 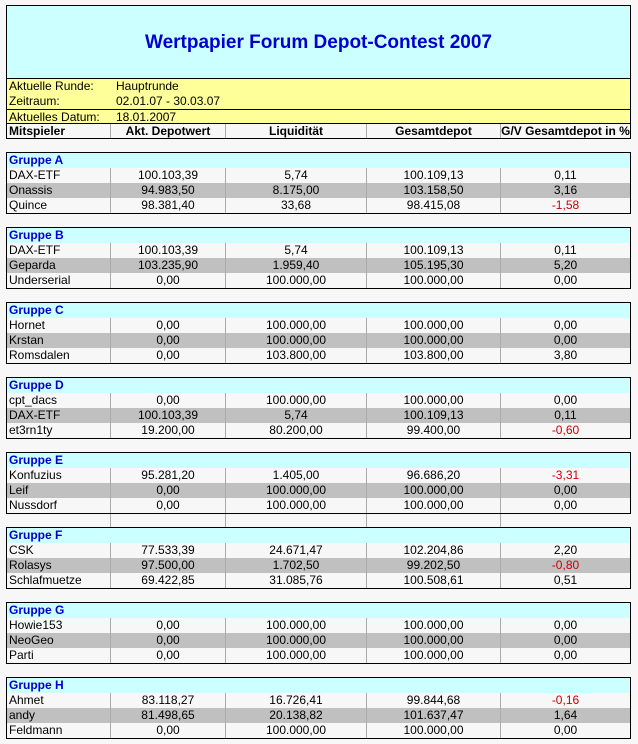 I want to click on title-banner: Wertpapier Forum Depot-Contest 2007, so click(x=318, y=42).